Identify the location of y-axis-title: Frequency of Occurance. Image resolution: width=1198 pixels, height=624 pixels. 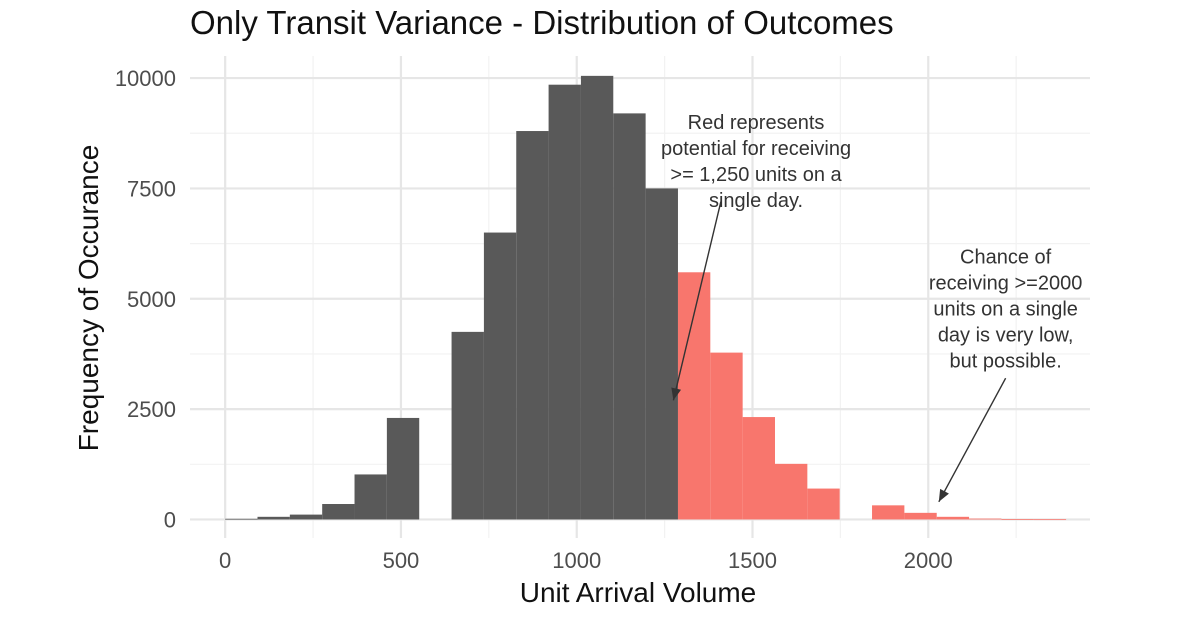
(88, 298).